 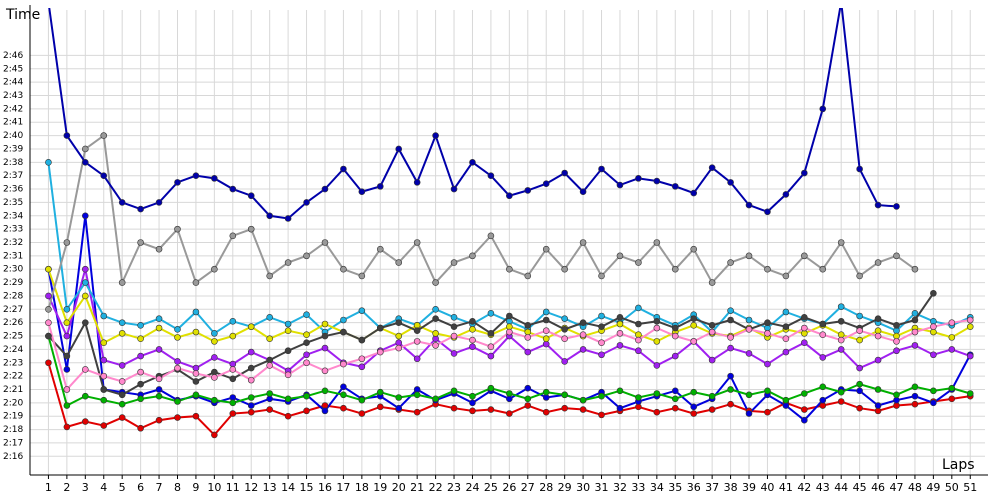 What do you see at coordinates (472, 487) in the screenshot?
I see `x-tick-label: 24` at bounding box center [472, 487].